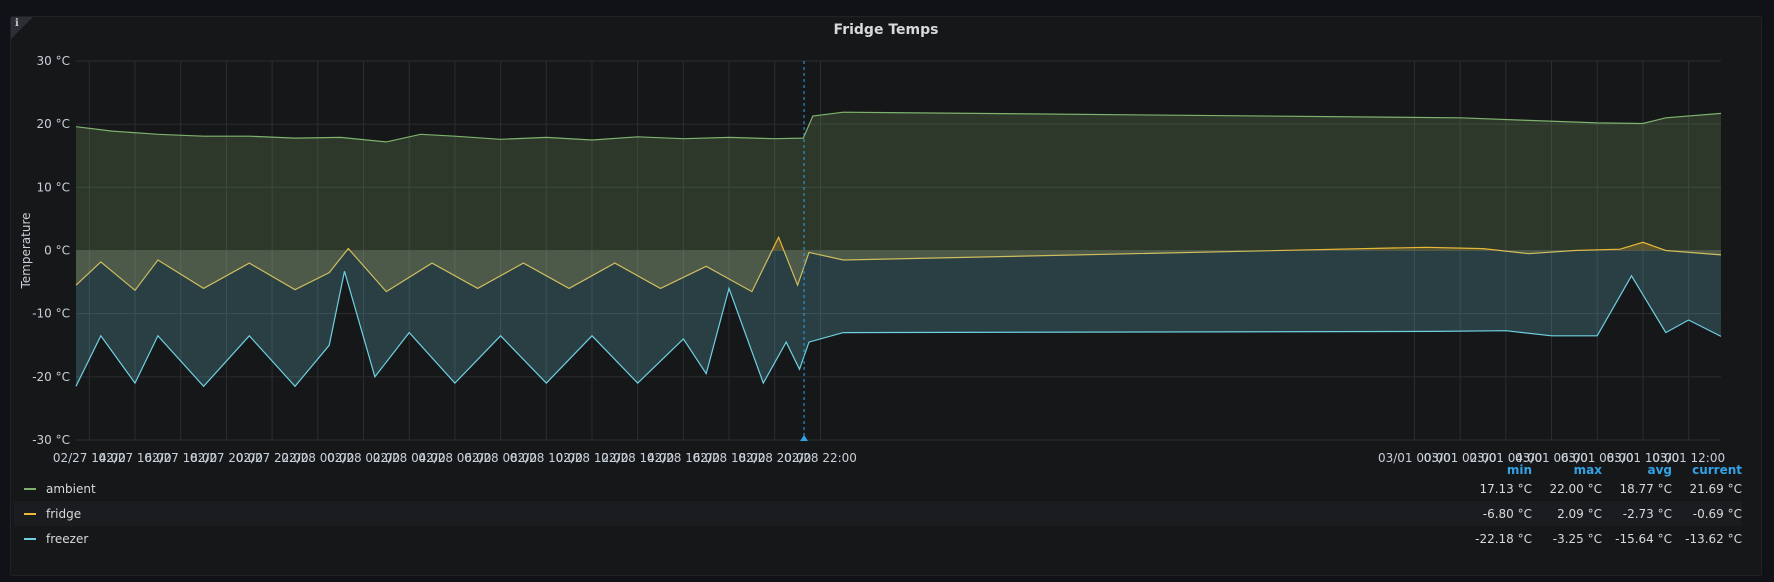 The image size is (1774, 582). I want to click on x-tick-label: 03/01 08:00, so click(1597, 458).